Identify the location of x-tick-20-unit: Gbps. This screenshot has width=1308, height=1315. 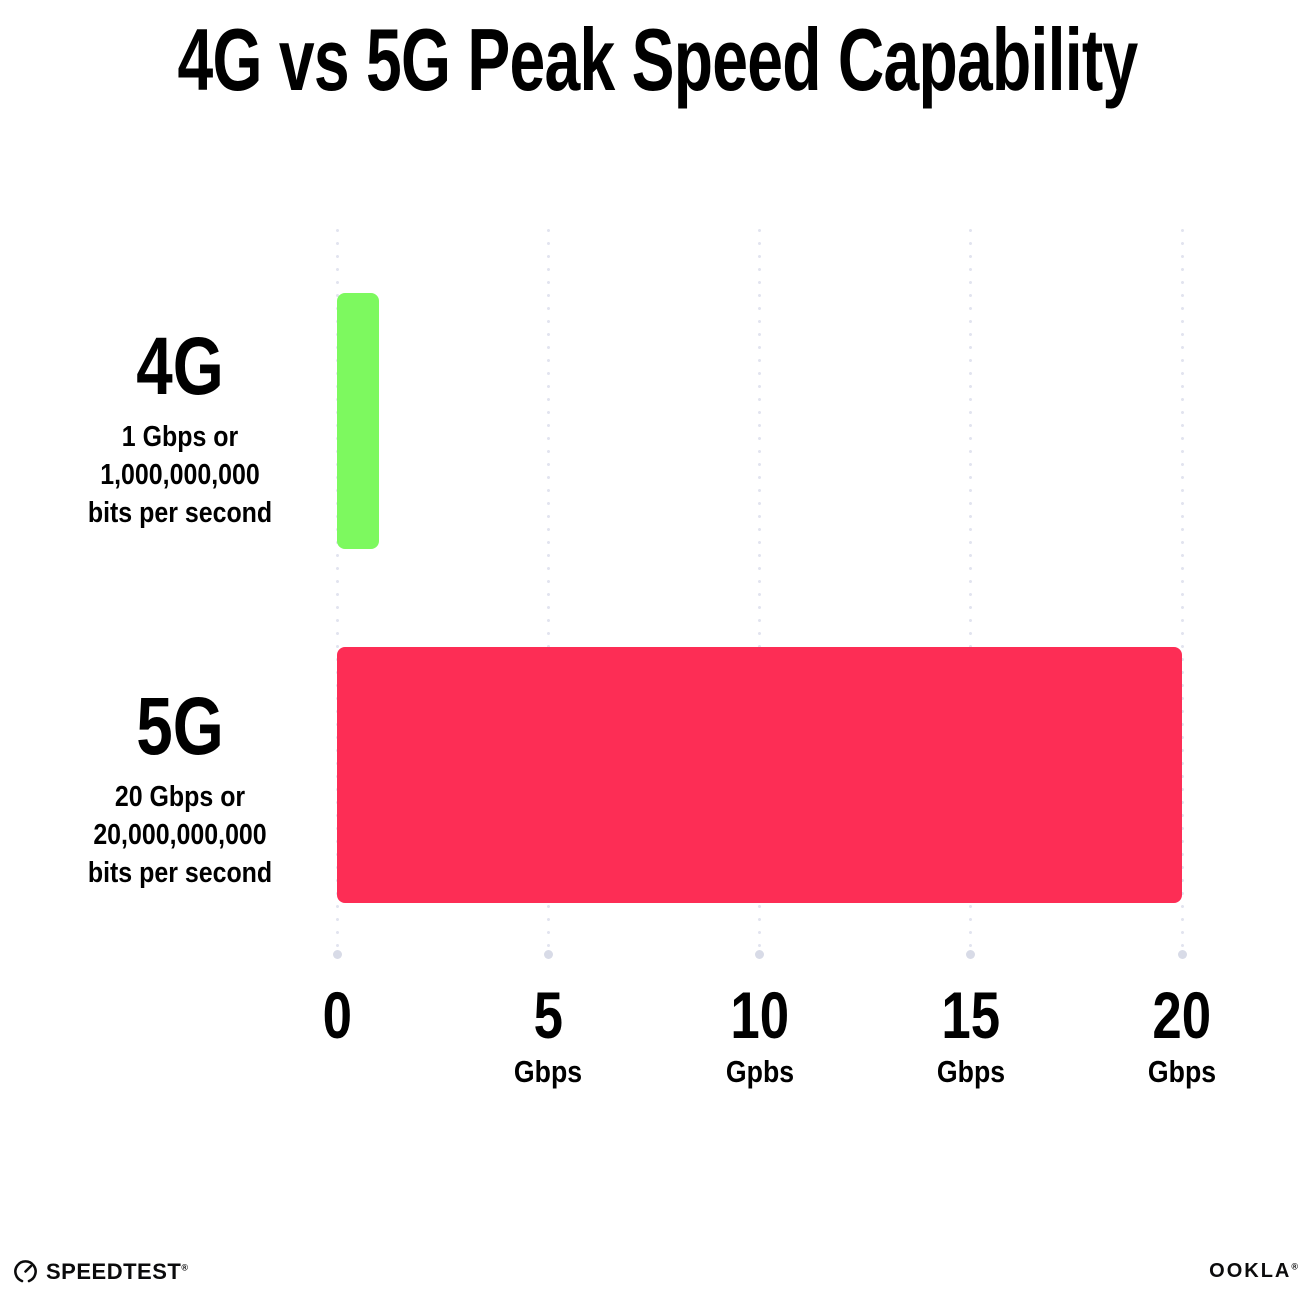
(1182, 1071).